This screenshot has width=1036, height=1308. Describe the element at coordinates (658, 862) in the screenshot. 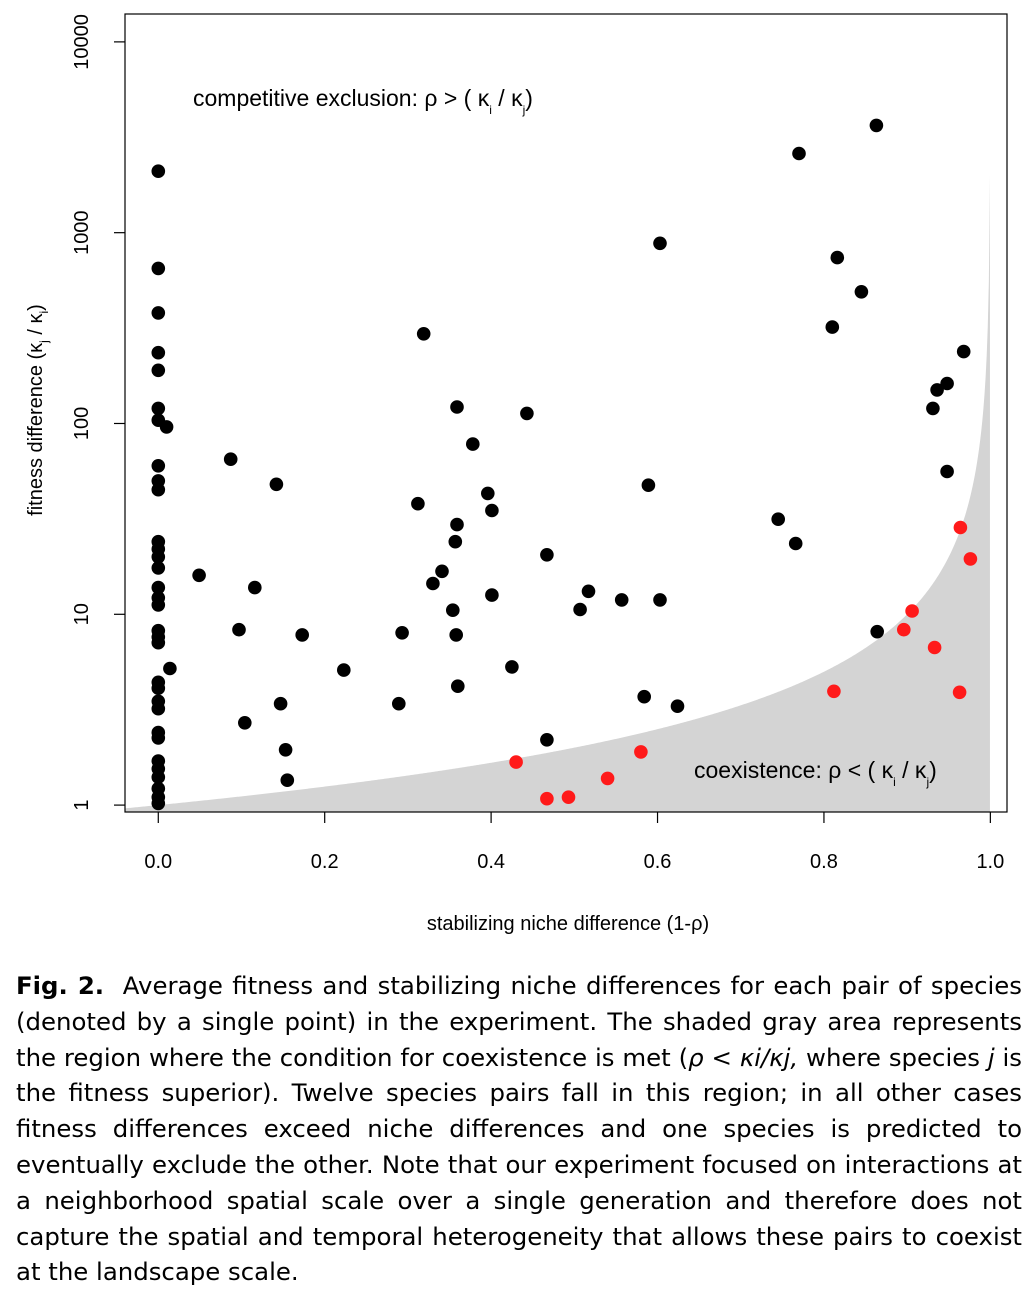

I see `x-tick-label: 0.6` at that location.